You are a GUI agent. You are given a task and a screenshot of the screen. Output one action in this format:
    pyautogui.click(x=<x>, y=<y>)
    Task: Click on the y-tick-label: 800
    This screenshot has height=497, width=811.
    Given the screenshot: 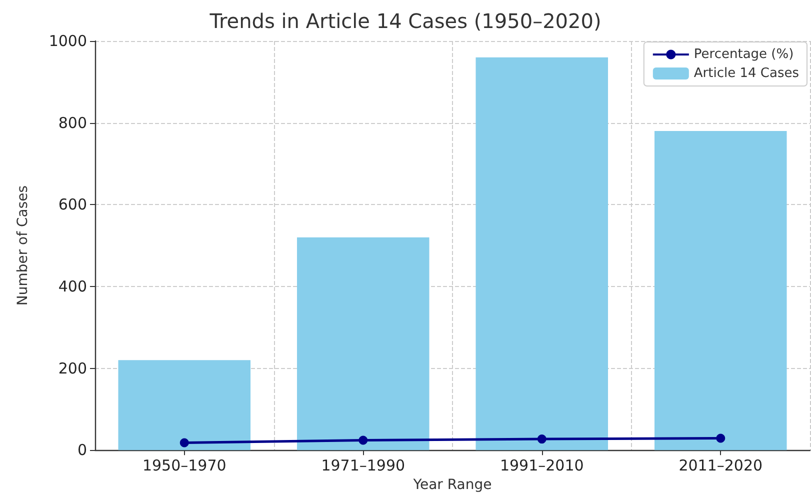 What is the action you would take?
    pyautogui.click(x=72, y=123)
    